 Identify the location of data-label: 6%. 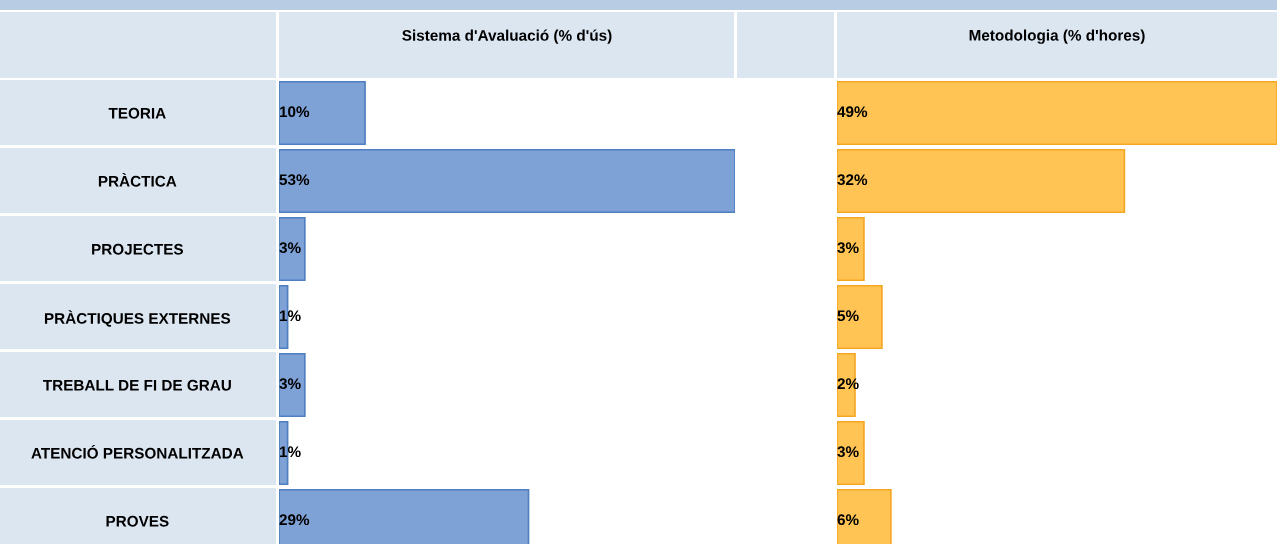
(848, 520).